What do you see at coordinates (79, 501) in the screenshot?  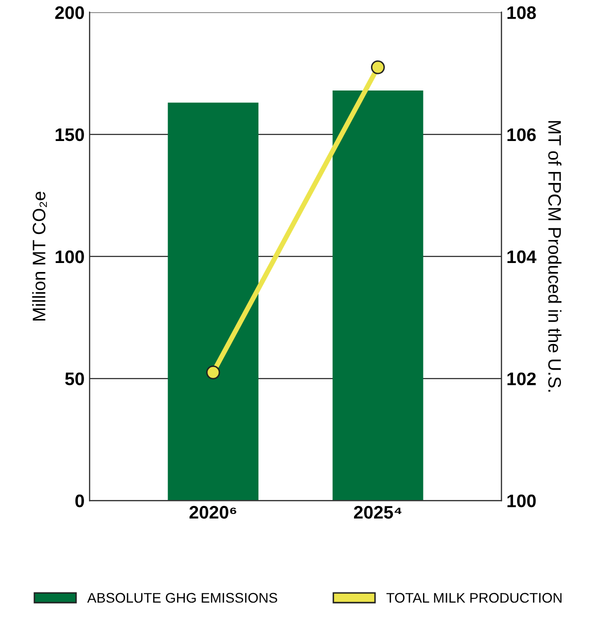 I see `y-tick-label: 0` at bounding box center [79, 501].